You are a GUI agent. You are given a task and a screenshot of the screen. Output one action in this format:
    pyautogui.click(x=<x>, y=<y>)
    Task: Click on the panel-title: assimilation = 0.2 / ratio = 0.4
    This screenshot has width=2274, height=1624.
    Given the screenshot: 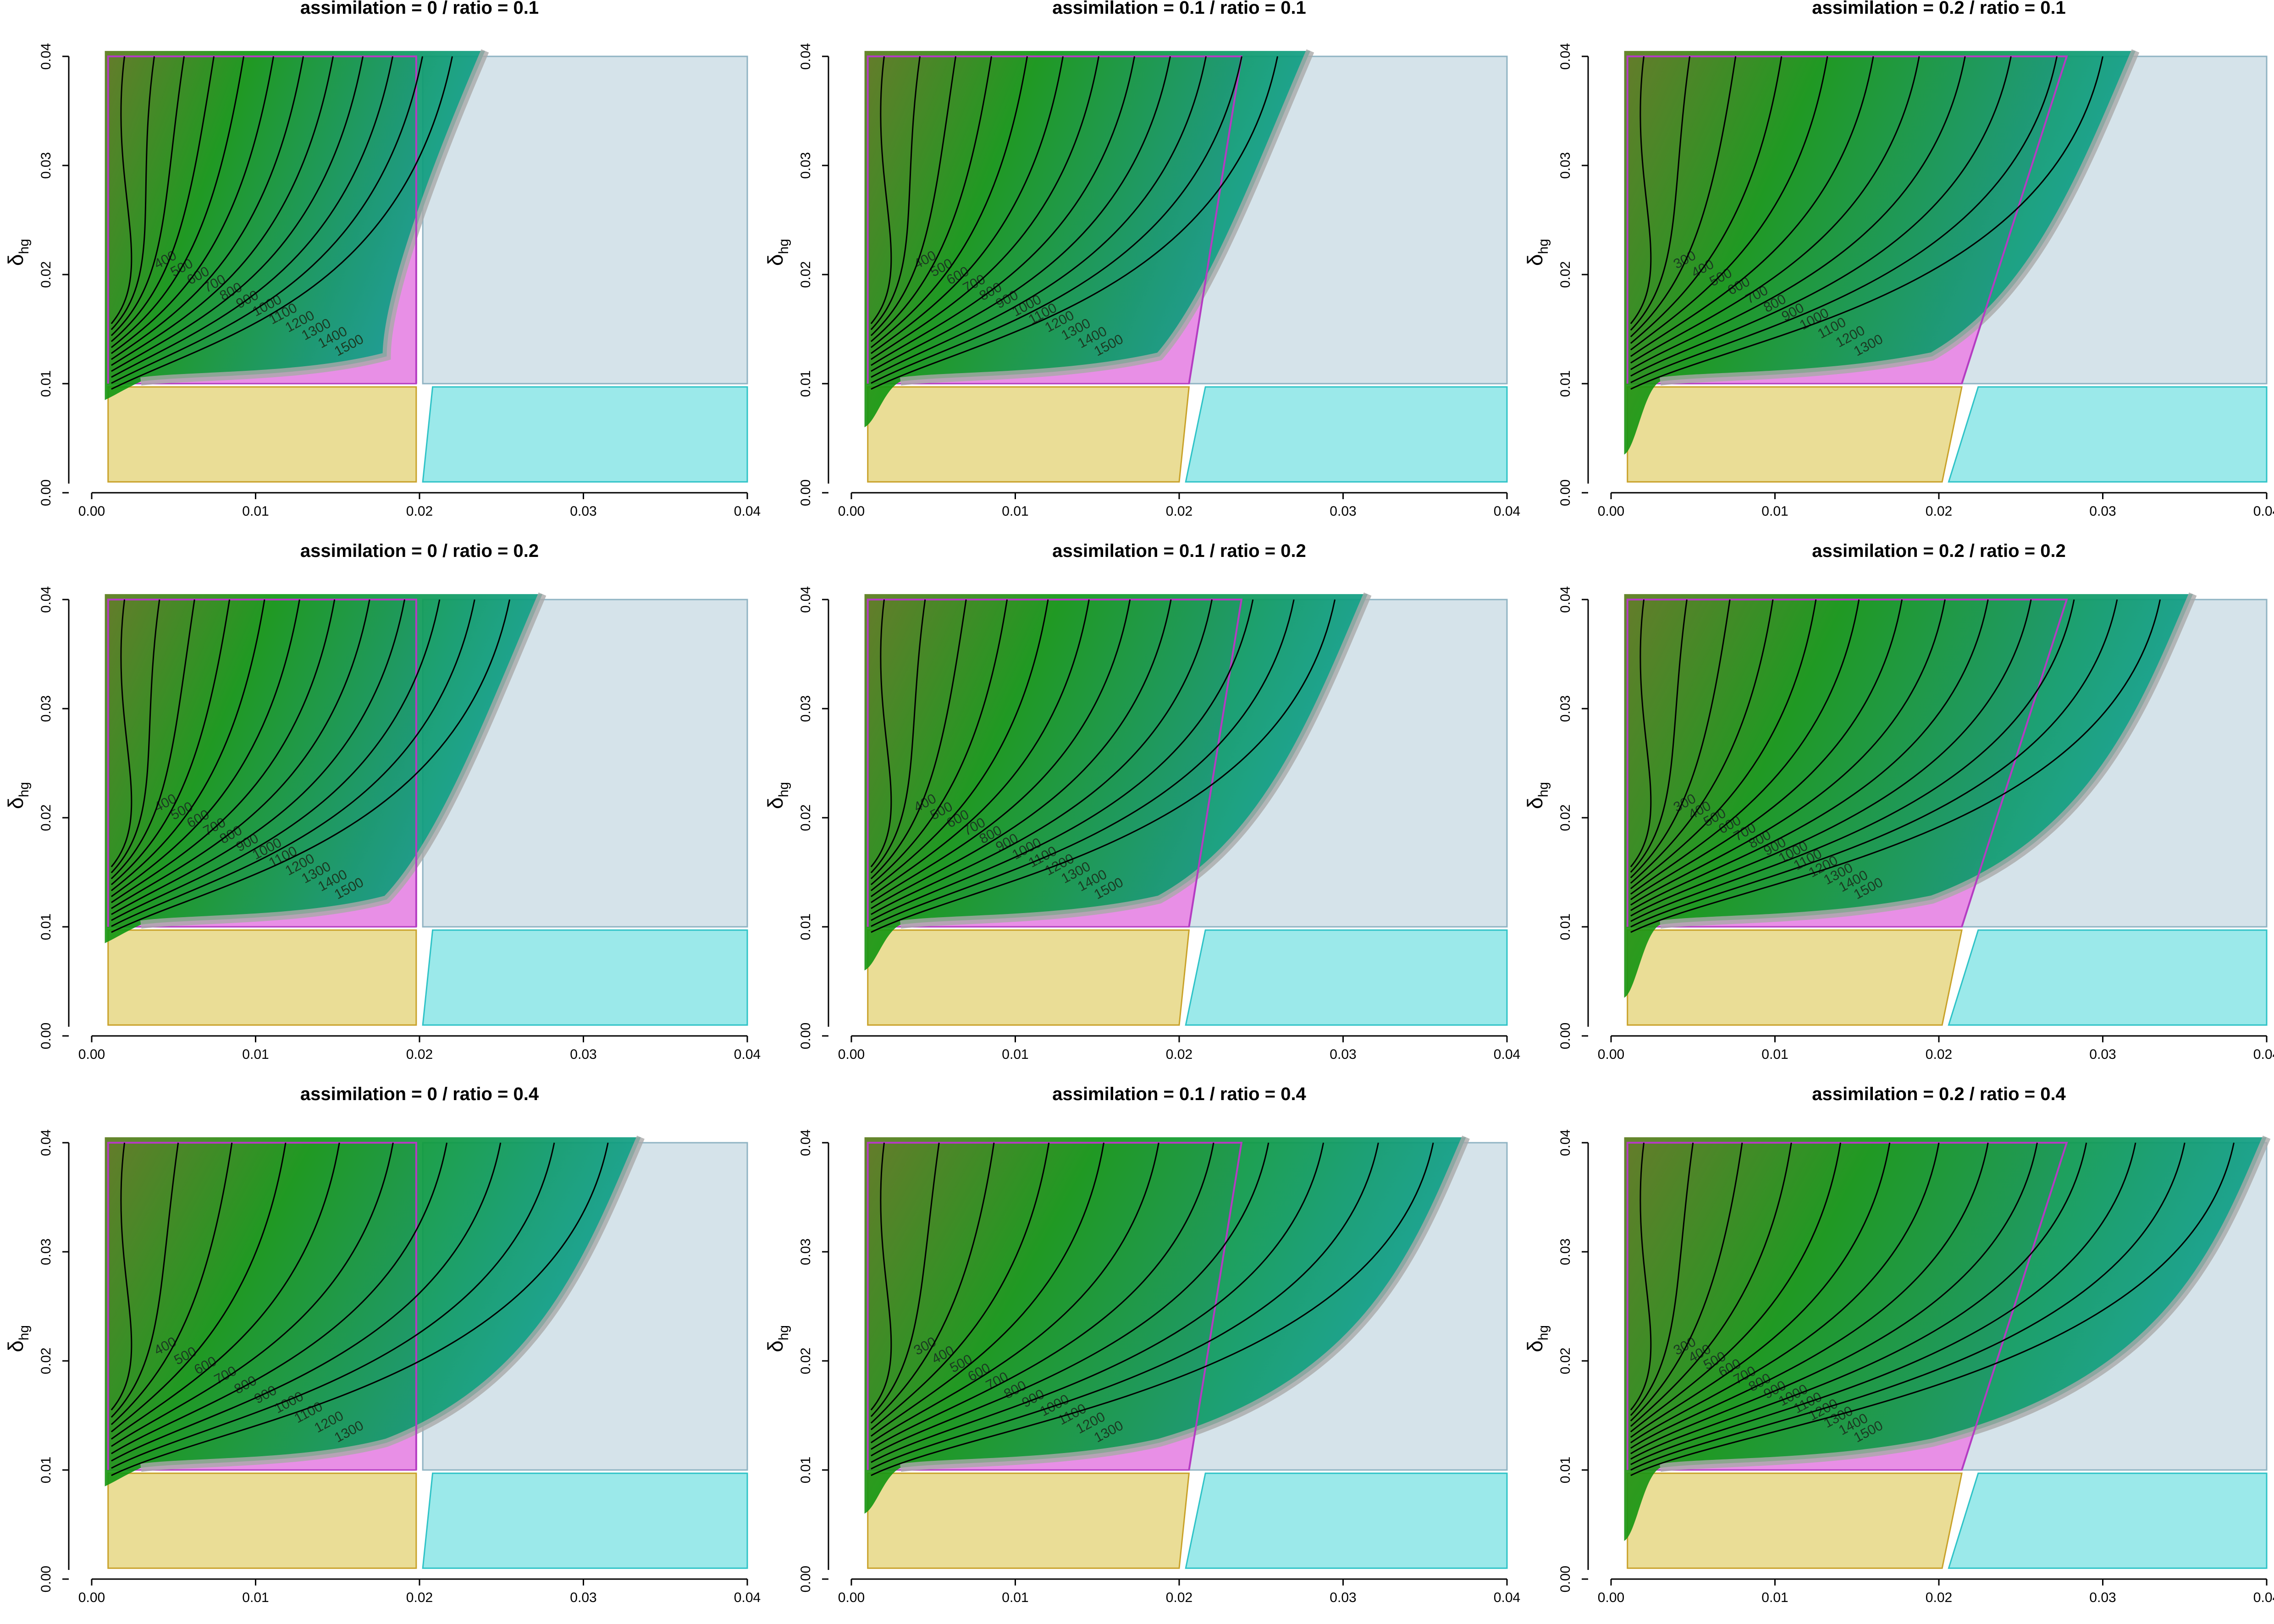 What is the action you would take?
    pyautogui.click(x=1939, y=1094)
    